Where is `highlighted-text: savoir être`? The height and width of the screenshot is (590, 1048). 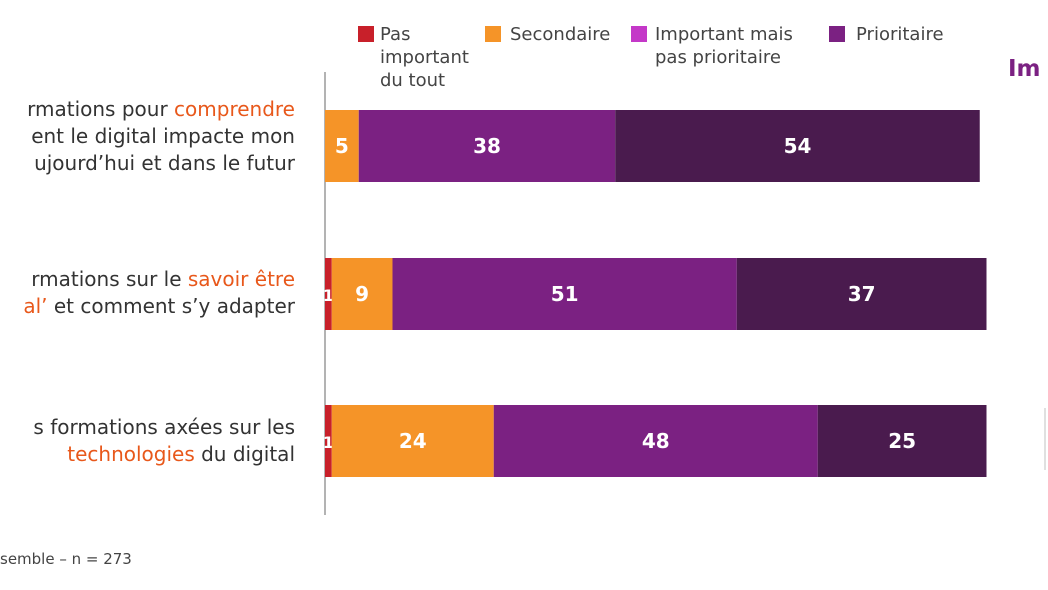
highlighted-text: savoir être is located at coordinates (241, 279).